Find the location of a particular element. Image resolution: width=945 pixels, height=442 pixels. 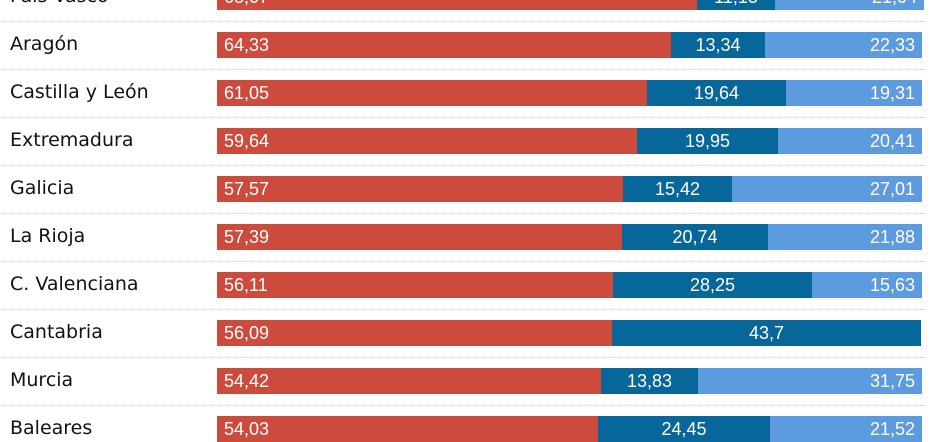

data-label: 54,42 is located at coordinates (247, 381).